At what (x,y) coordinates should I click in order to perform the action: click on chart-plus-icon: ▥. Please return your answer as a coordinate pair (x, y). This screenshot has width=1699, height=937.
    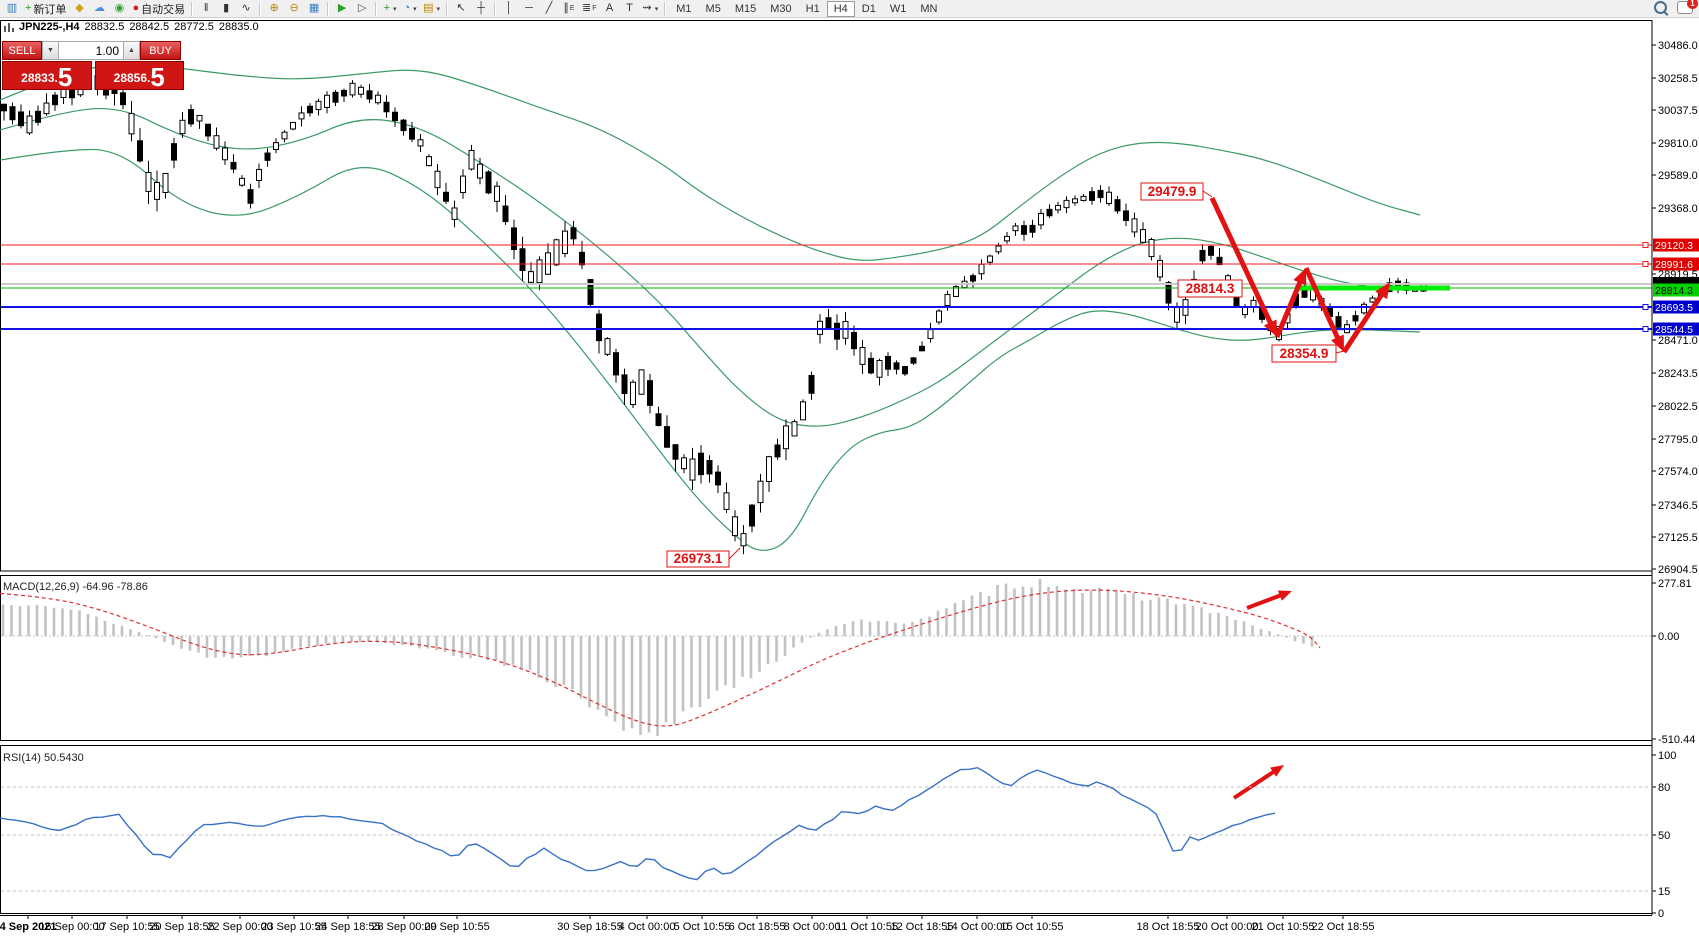
    Looking at the image, I should click on (12, 8).